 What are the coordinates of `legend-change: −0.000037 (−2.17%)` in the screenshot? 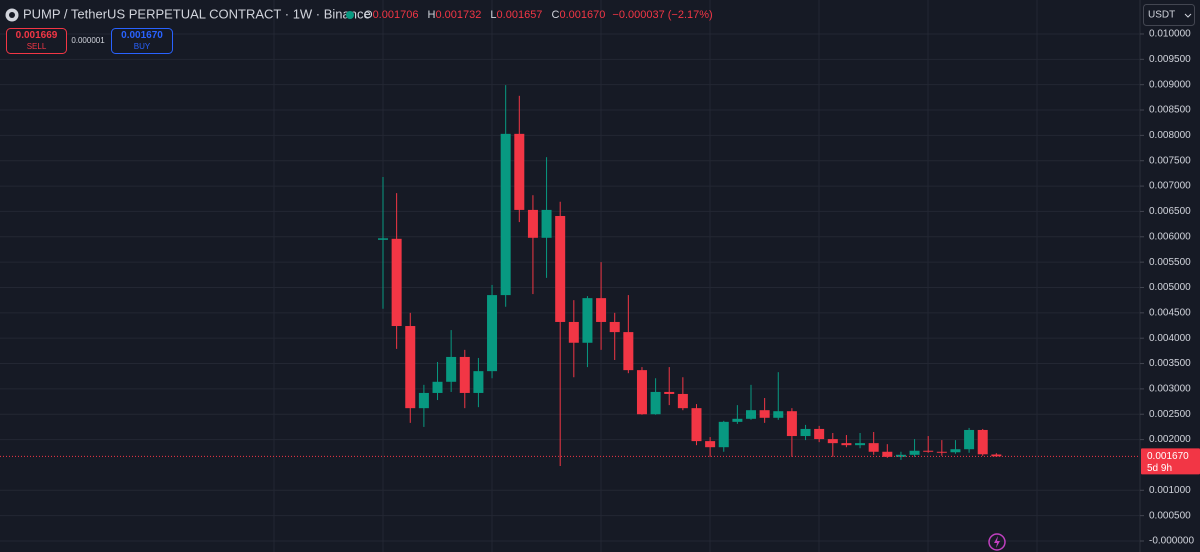 It's located at (662, 15).